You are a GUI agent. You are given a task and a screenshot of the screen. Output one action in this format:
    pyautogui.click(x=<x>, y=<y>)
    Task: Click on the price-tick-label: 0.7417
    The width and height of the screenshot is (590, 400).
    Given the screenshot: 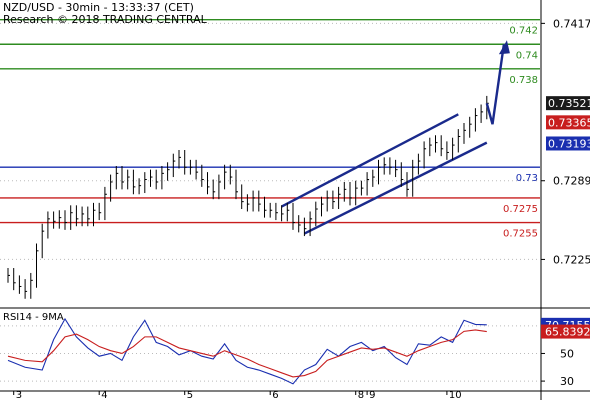 What is the action you would take?
    pyautogui.click(x=571, y=23)
    